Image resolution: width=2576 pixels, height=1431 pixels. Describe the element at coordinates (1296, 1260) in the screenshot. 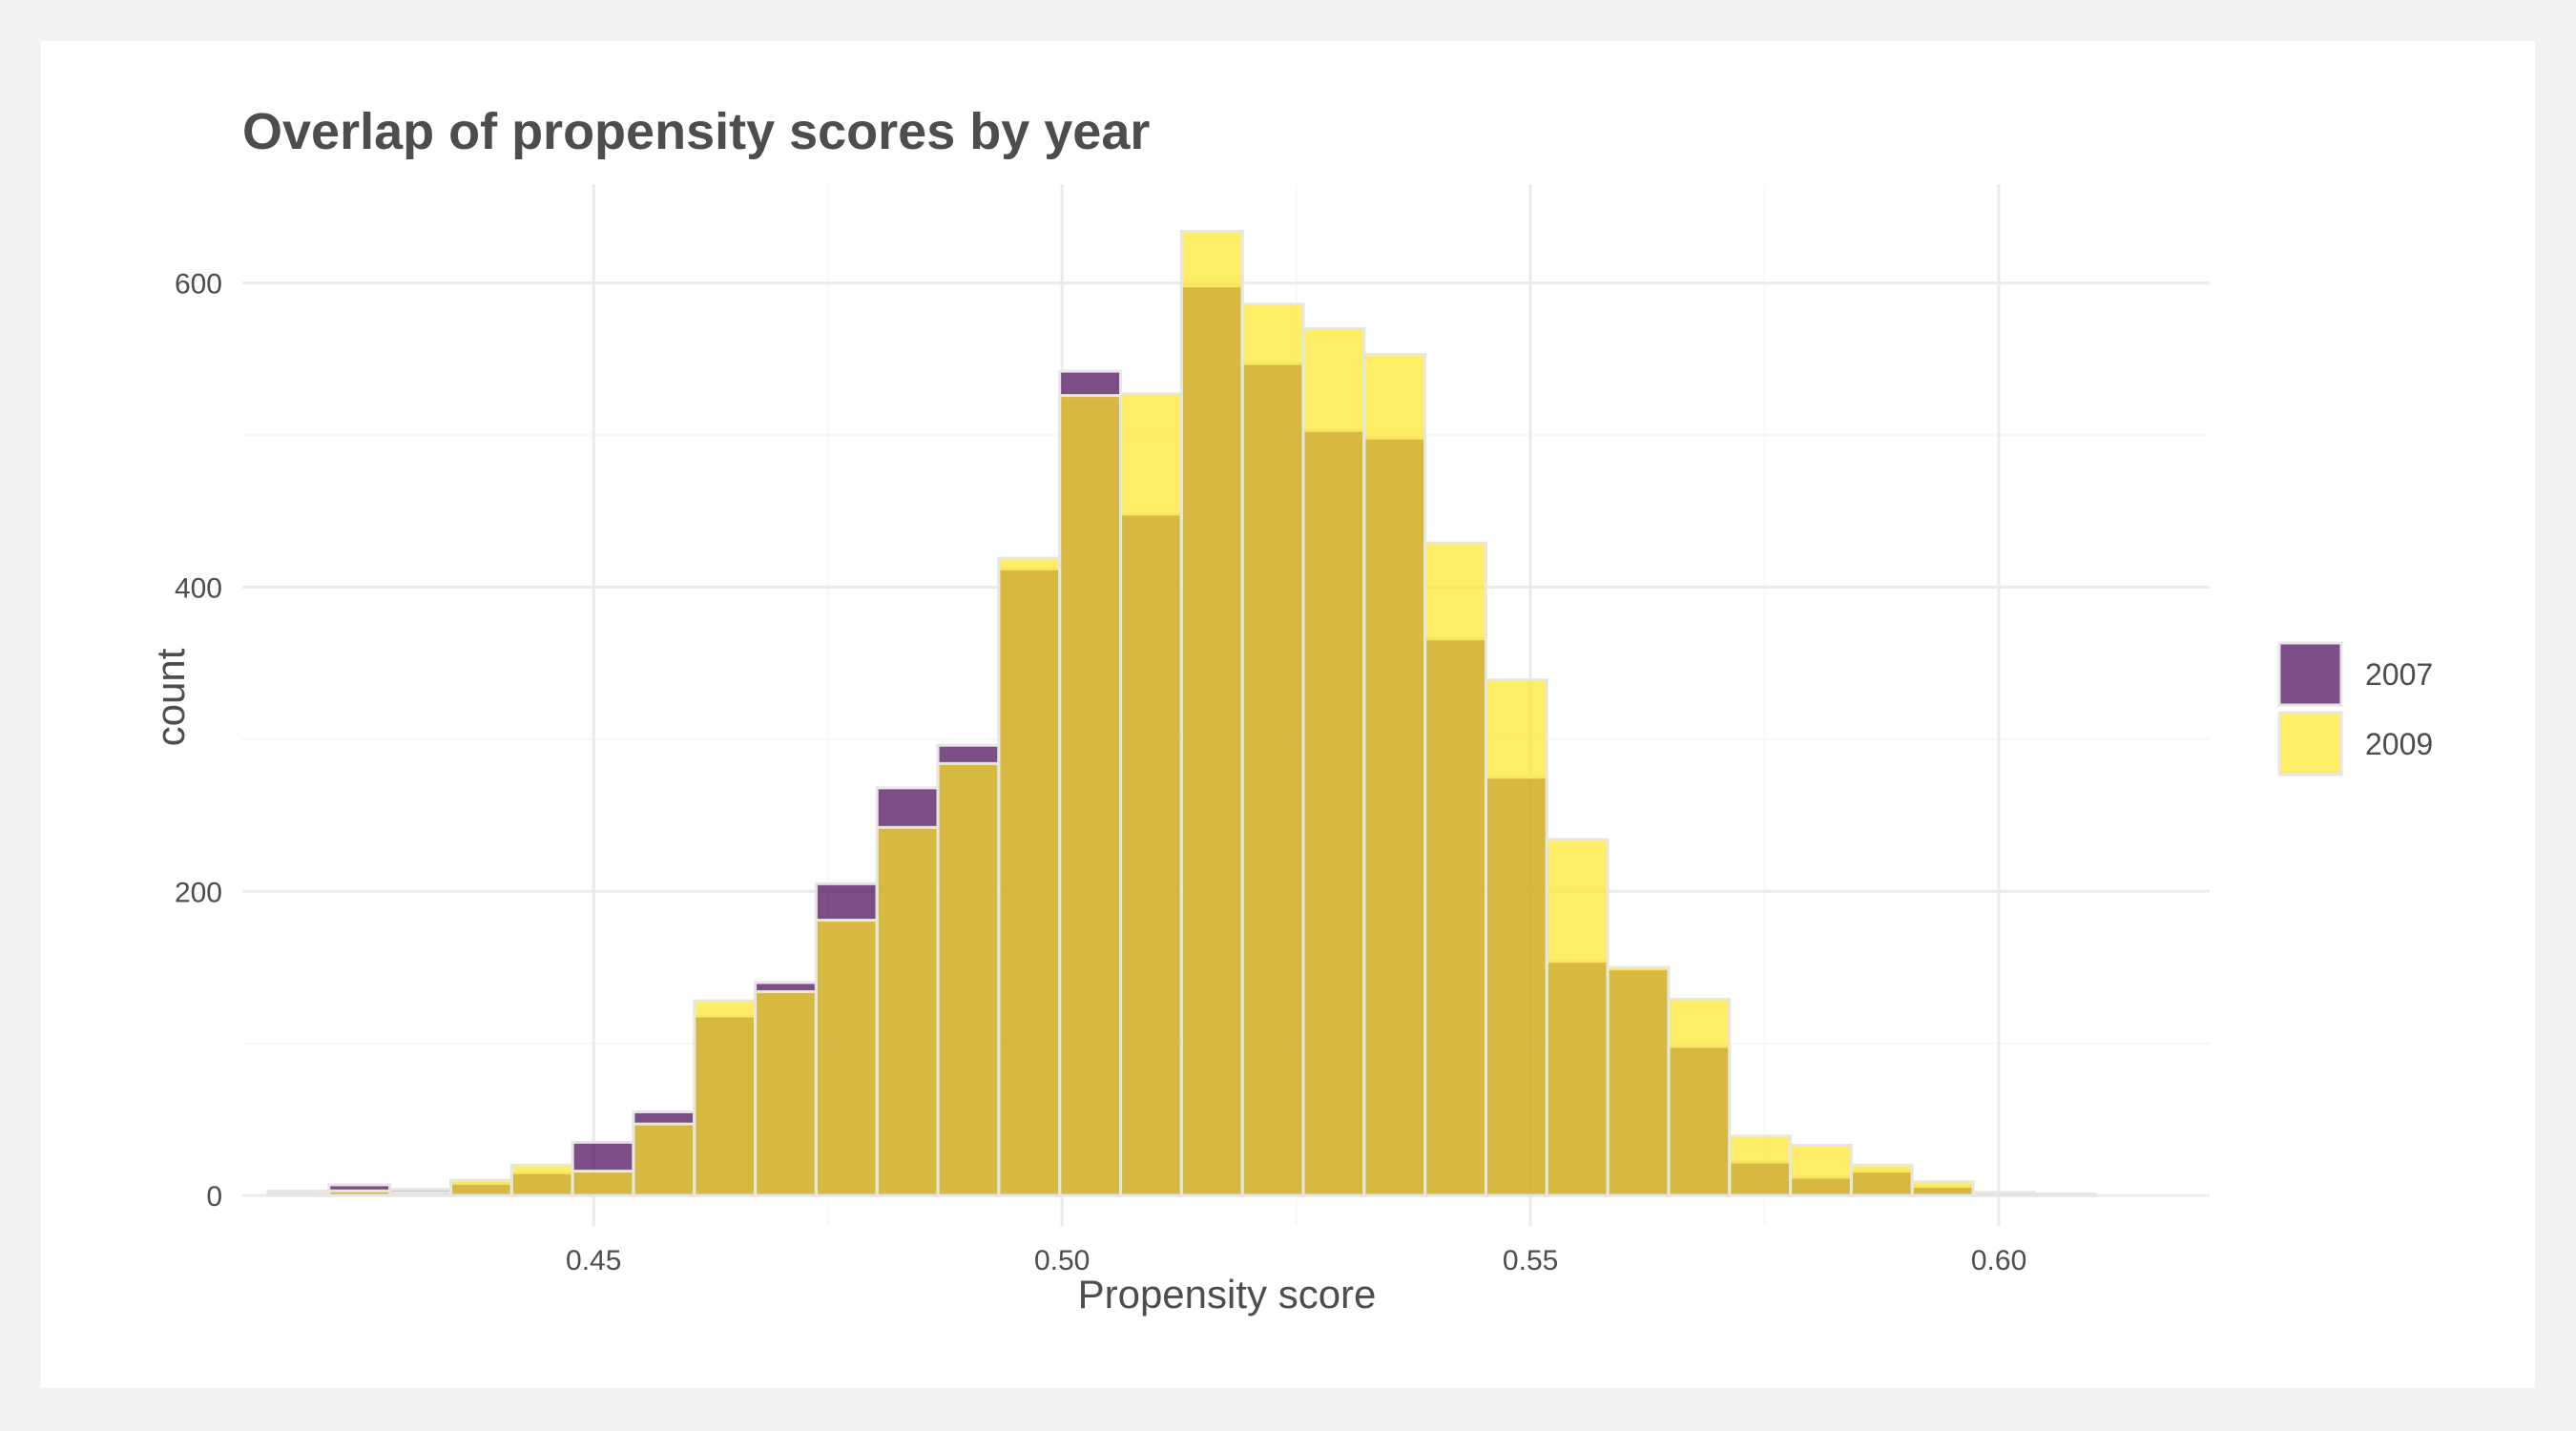

I see `x-axis-ticks: 0.45 0.50 0.55 0.60` at that location.